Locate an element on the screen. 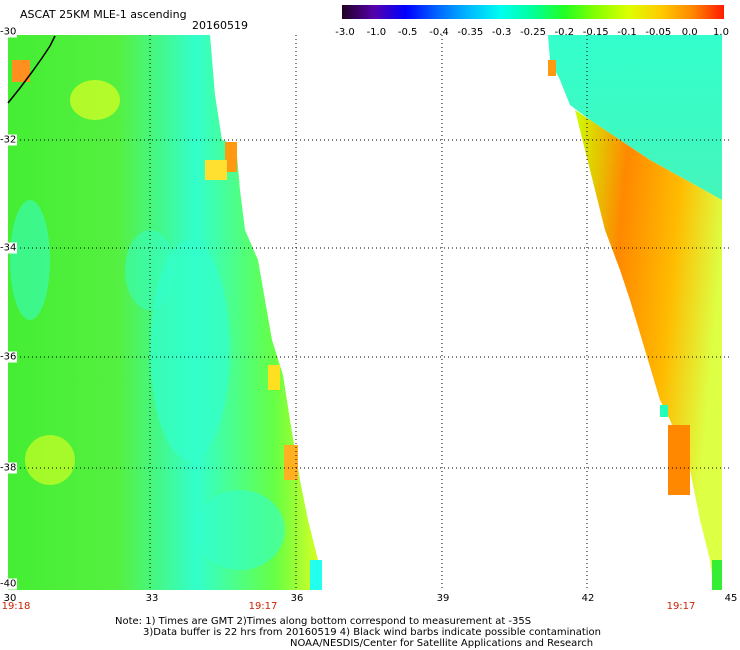 The width and height of the screenshot is (740, 650). lon-label: 36 is located at coordinates (297, 598).